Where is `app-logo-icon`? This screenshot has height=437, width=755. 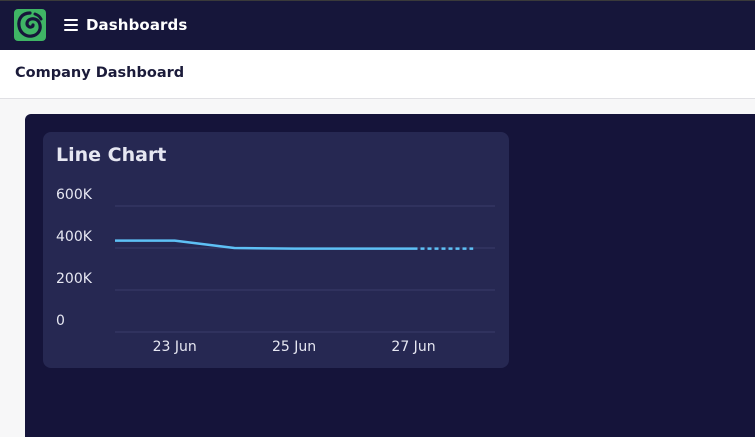 app-logo-icon is located at coordinates (30, 25).